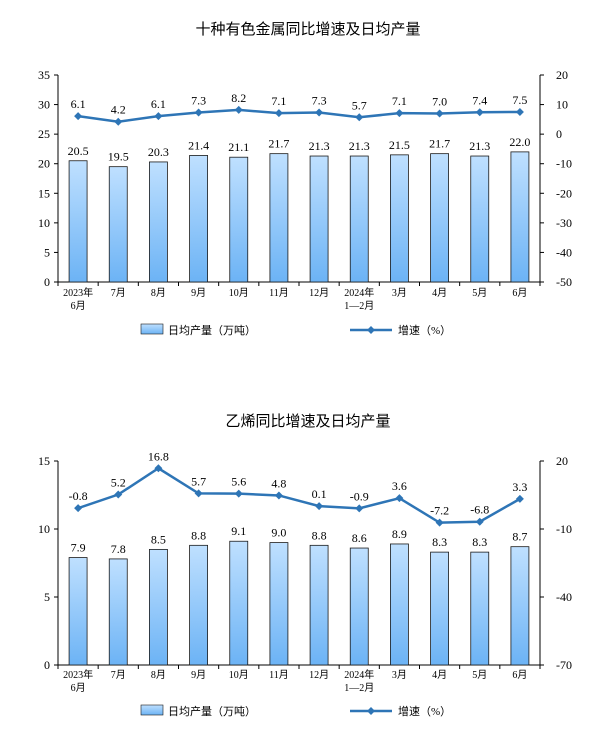 The image size is (616, 745). I want to click on bar-data-label: 7.8, so click(118, 549).